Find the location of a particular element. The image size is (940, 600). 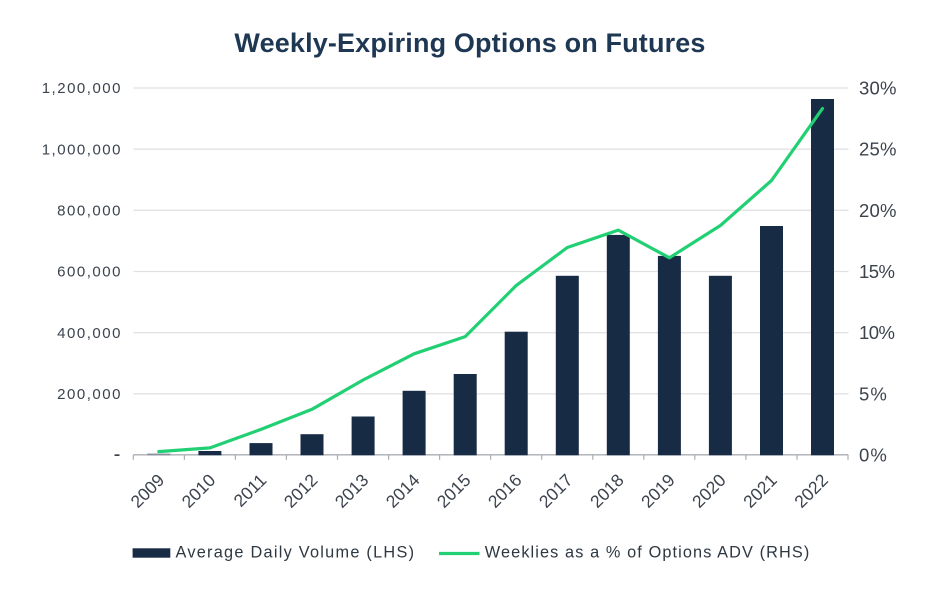

svg-text: 2009 is located at coordinates (148, 491).